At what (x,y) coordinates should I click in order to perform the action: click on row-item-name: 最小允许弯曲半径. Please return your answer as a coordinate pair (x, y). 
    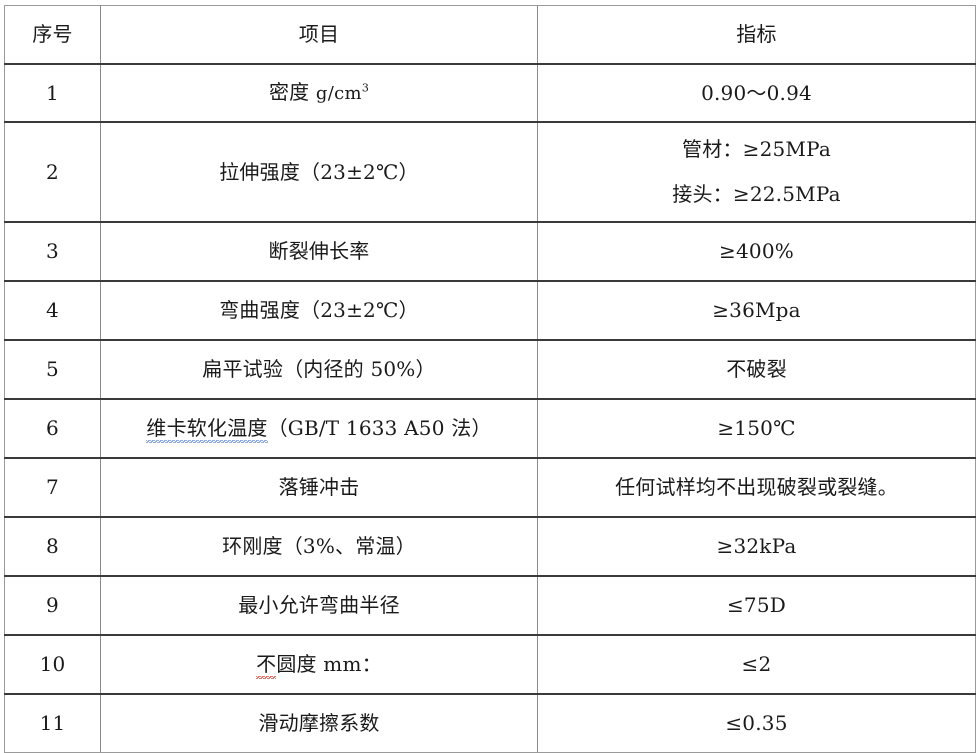
    Looking at the image, I should click on (319, 605).